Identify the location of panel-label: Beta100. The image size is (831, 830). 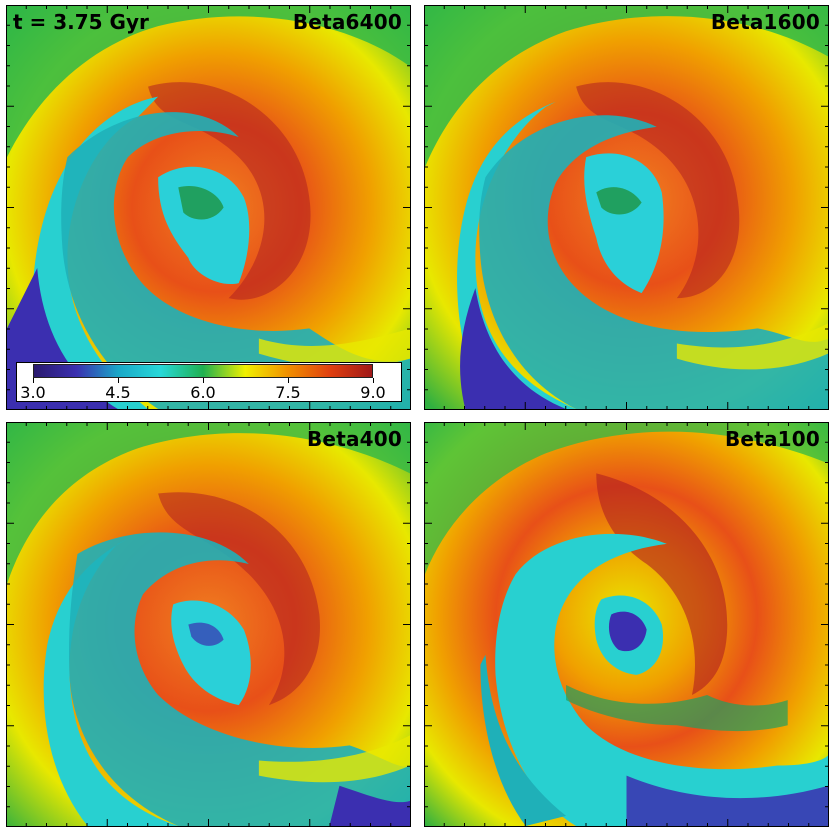
(772, 439).